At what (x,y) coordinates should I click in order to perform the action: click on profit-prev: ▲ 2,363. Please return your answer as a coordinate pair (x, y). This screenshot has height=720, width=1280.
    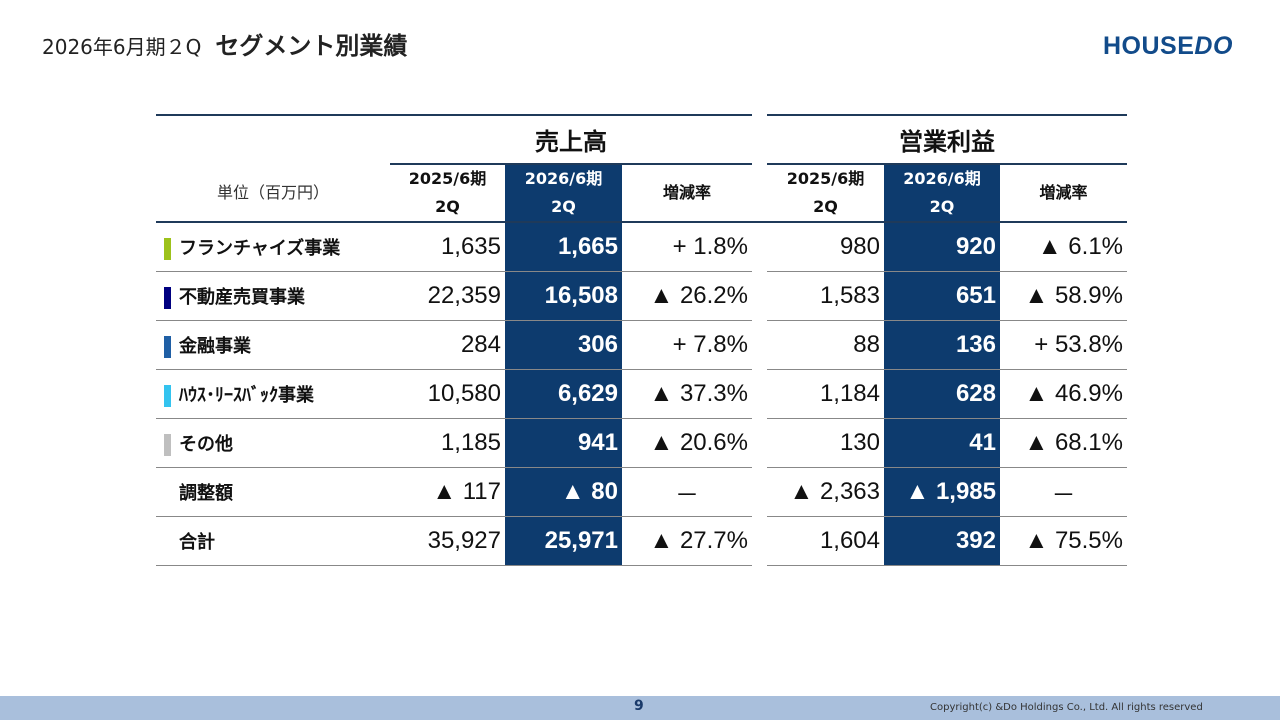
    Looking at the image, I should click on (825, 492).